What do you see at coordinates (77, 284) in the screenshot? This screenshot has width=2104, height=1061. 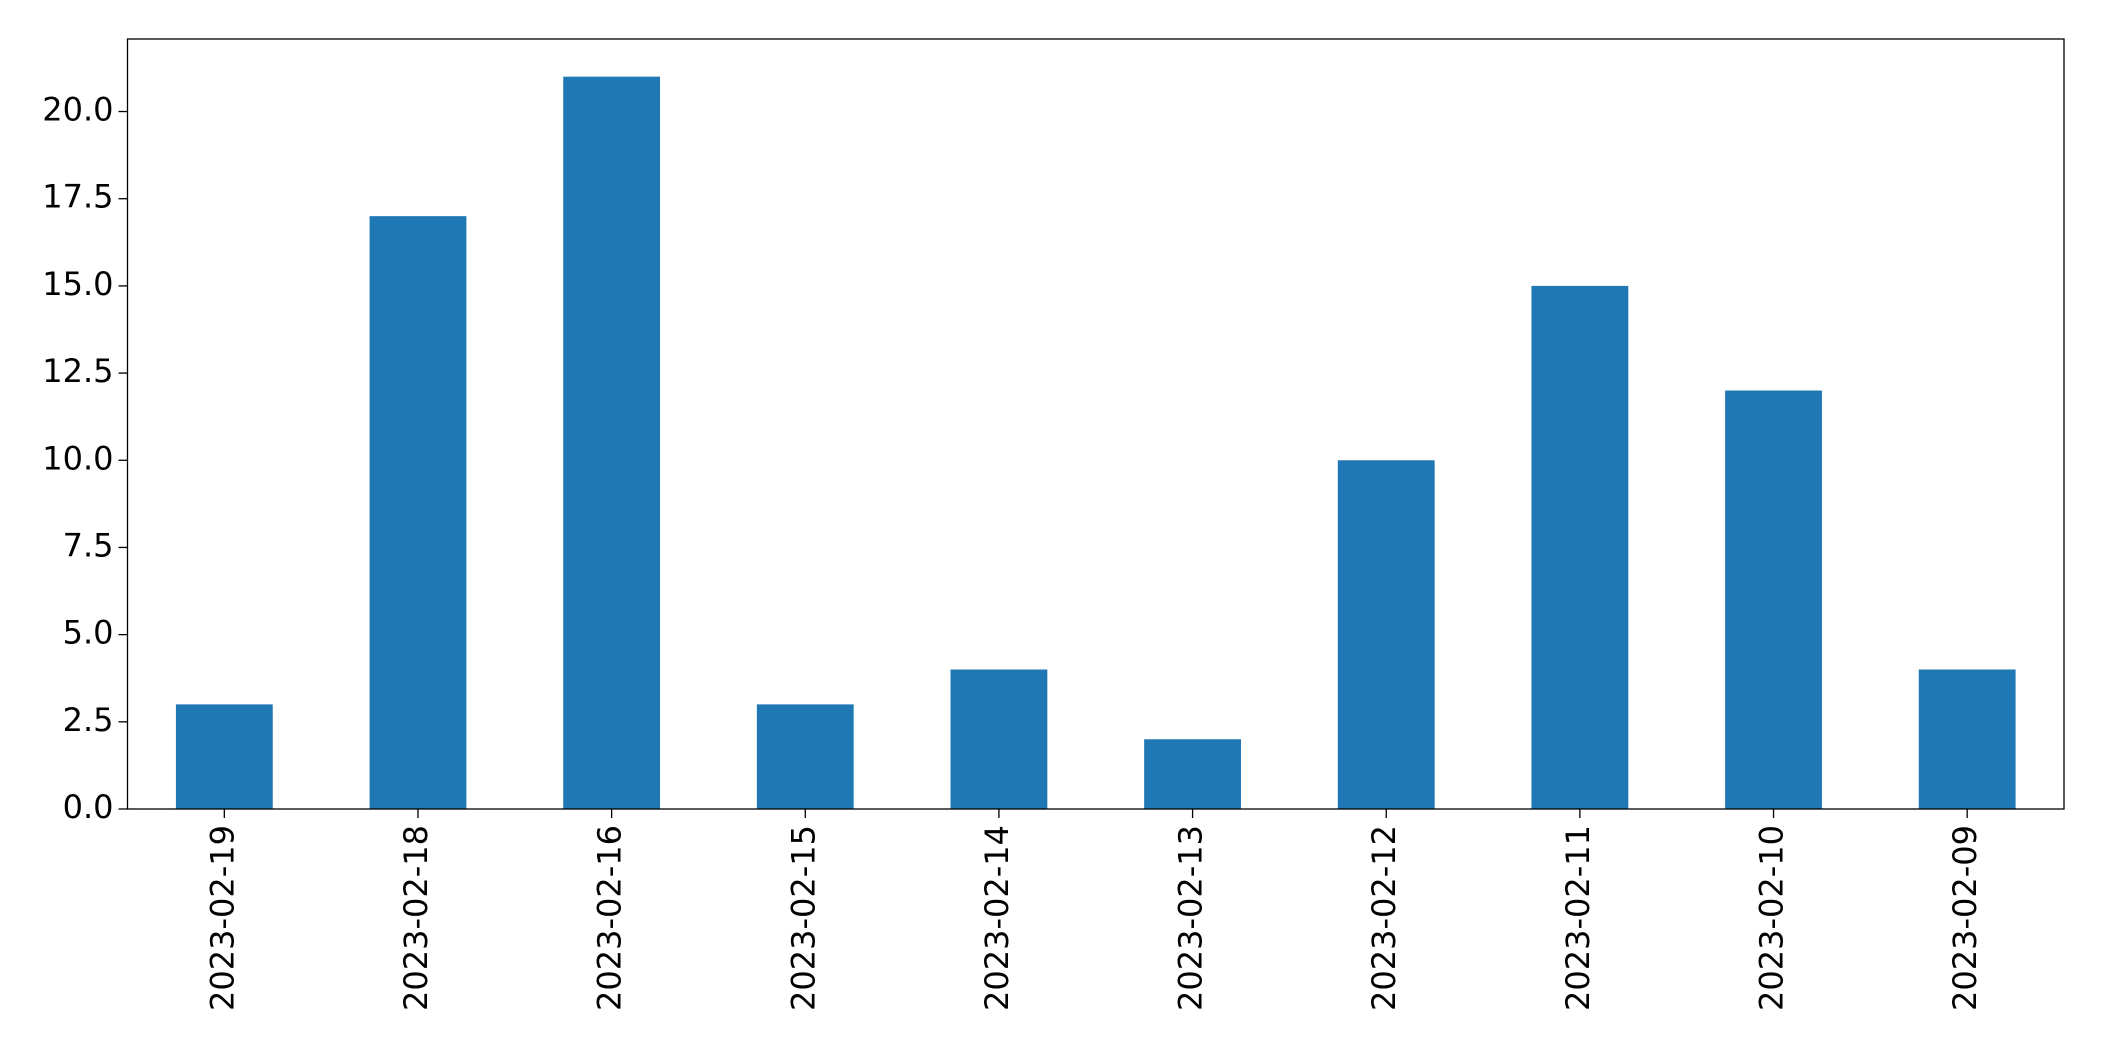 I see `y-tick-label: 15.0` at bounding box center [77, 284].